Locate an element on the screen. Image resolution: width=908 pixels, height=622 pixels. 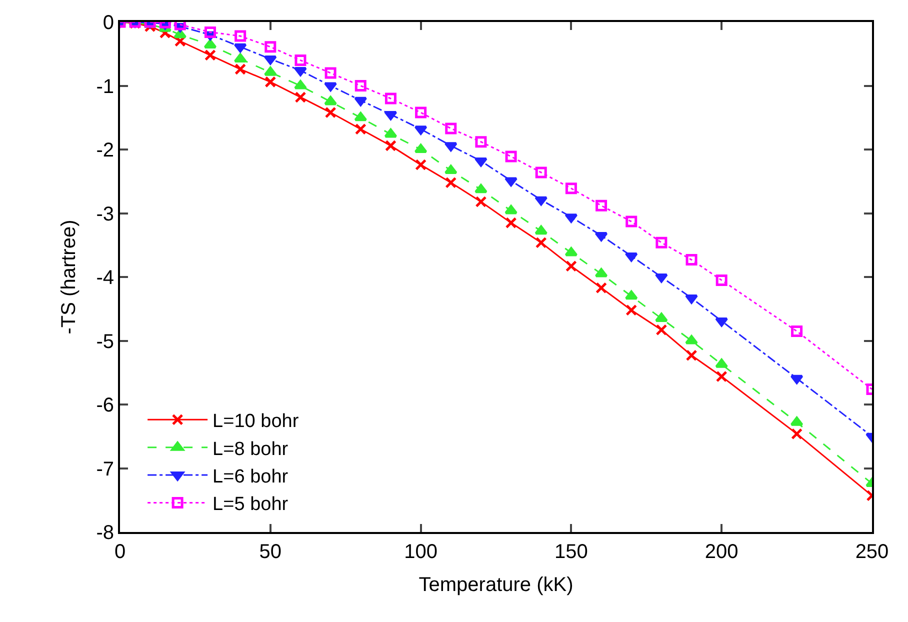
legend-label: L=10 bohr is located at coordinates (256, 421).